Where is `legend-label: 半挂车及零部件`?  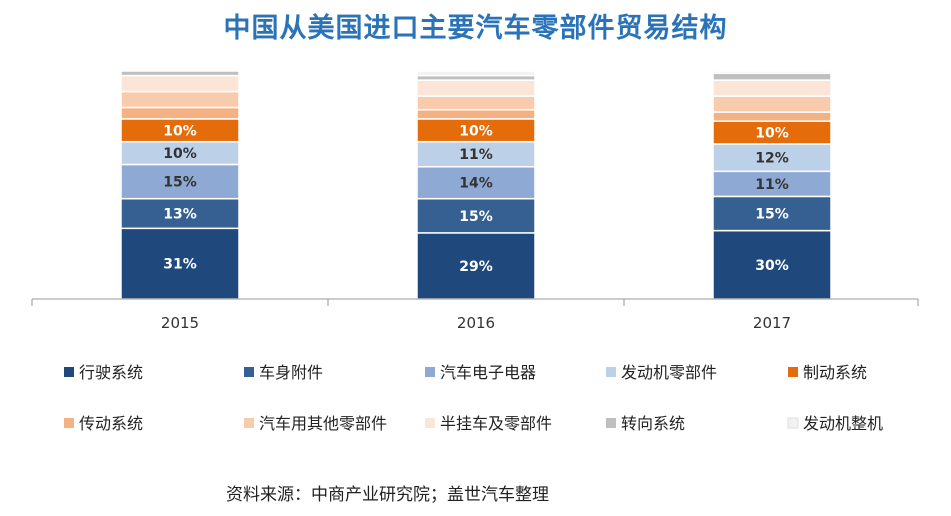 legend-label: 半挂车及零部件 is located at coordinates (496, 423).